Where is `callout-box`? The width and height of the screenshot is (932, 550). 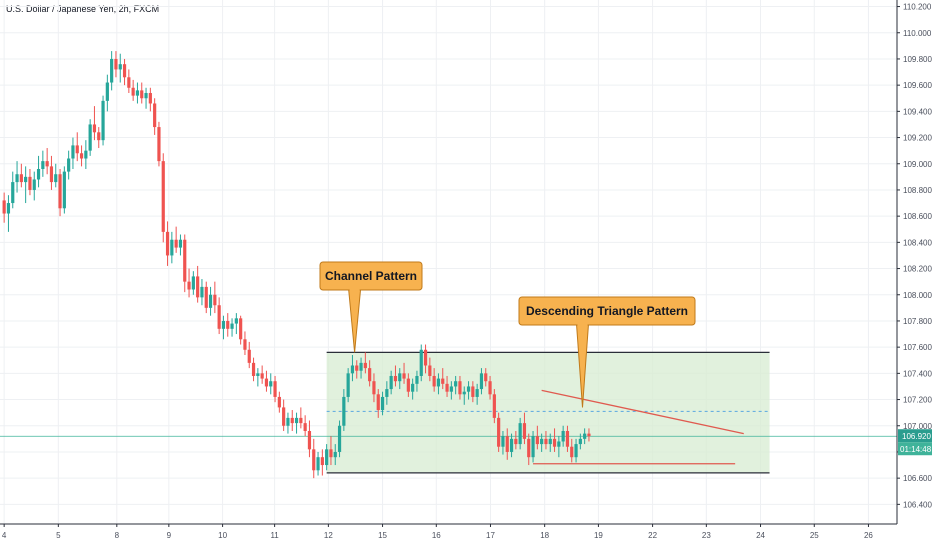 callout-box is located at coordinates (371, 276).